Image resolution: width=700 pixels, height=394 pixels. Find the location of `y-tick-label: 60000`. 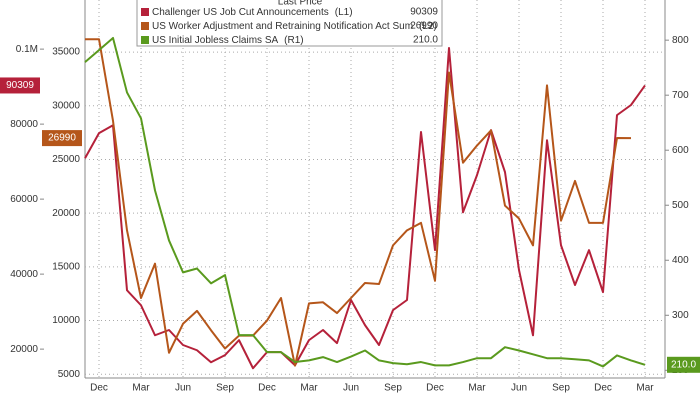

y-tick-label: 60000 is located at coordinates (24, 199).